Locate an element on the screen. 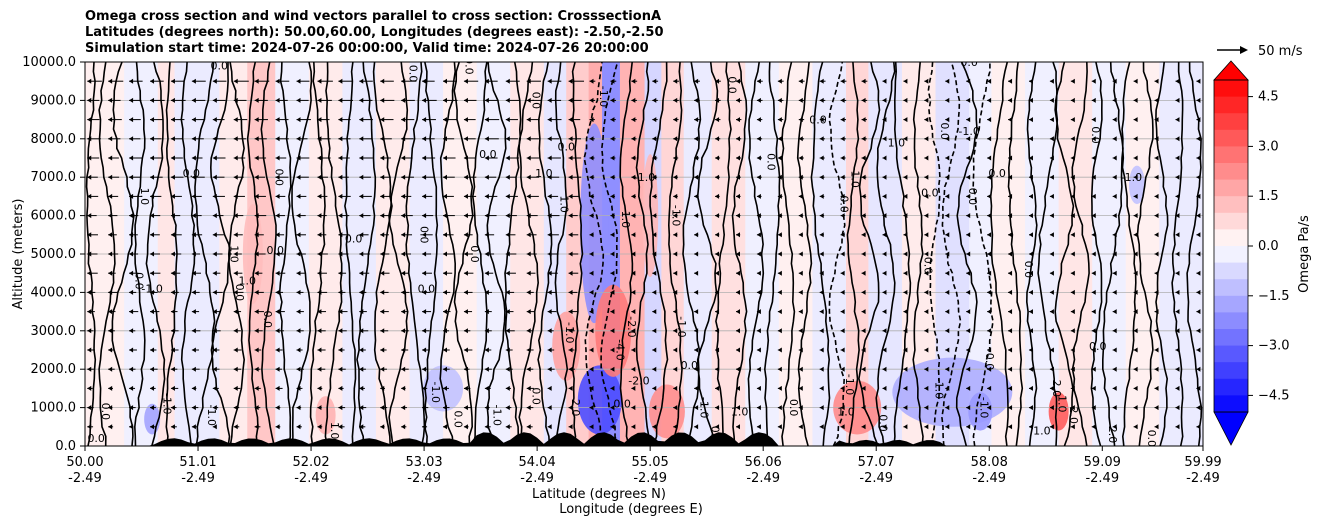  x-tick-label-lat: 54.04 is located at coordinates (537, 462).